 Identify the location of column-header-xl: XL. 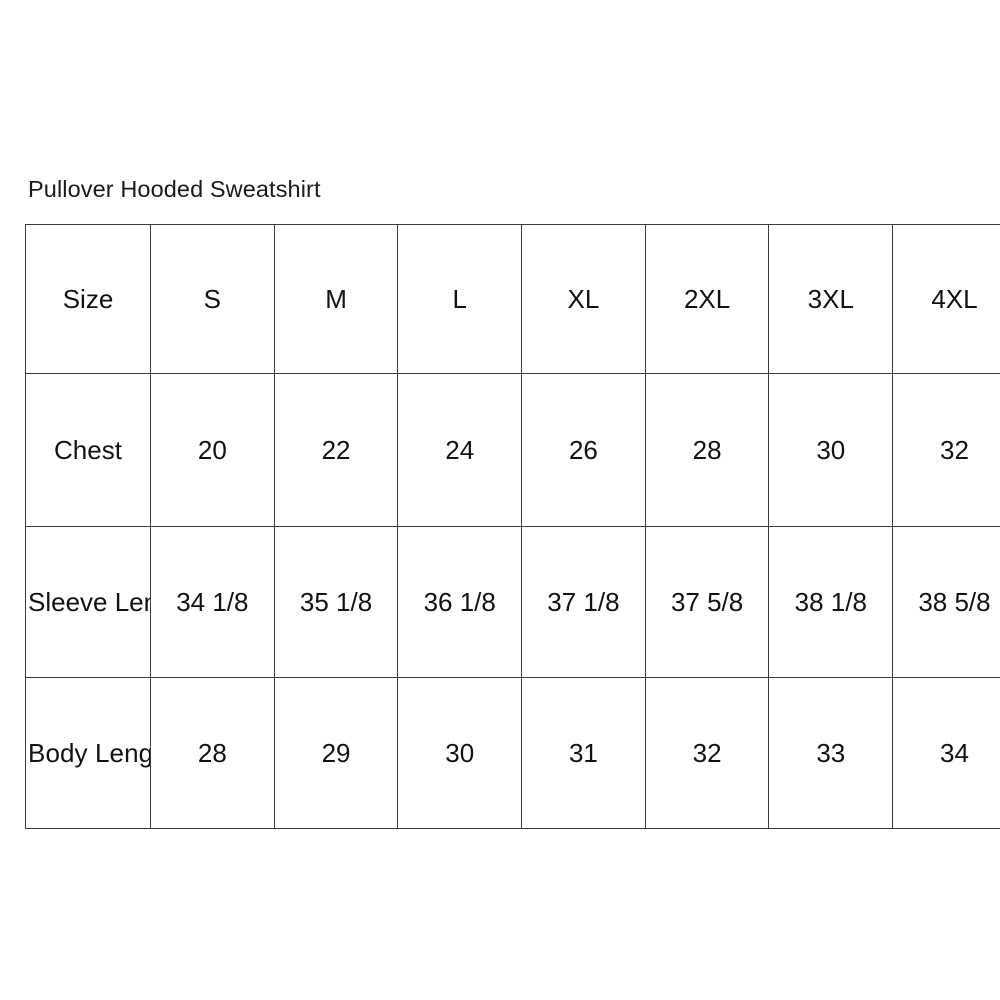
(583, 299).